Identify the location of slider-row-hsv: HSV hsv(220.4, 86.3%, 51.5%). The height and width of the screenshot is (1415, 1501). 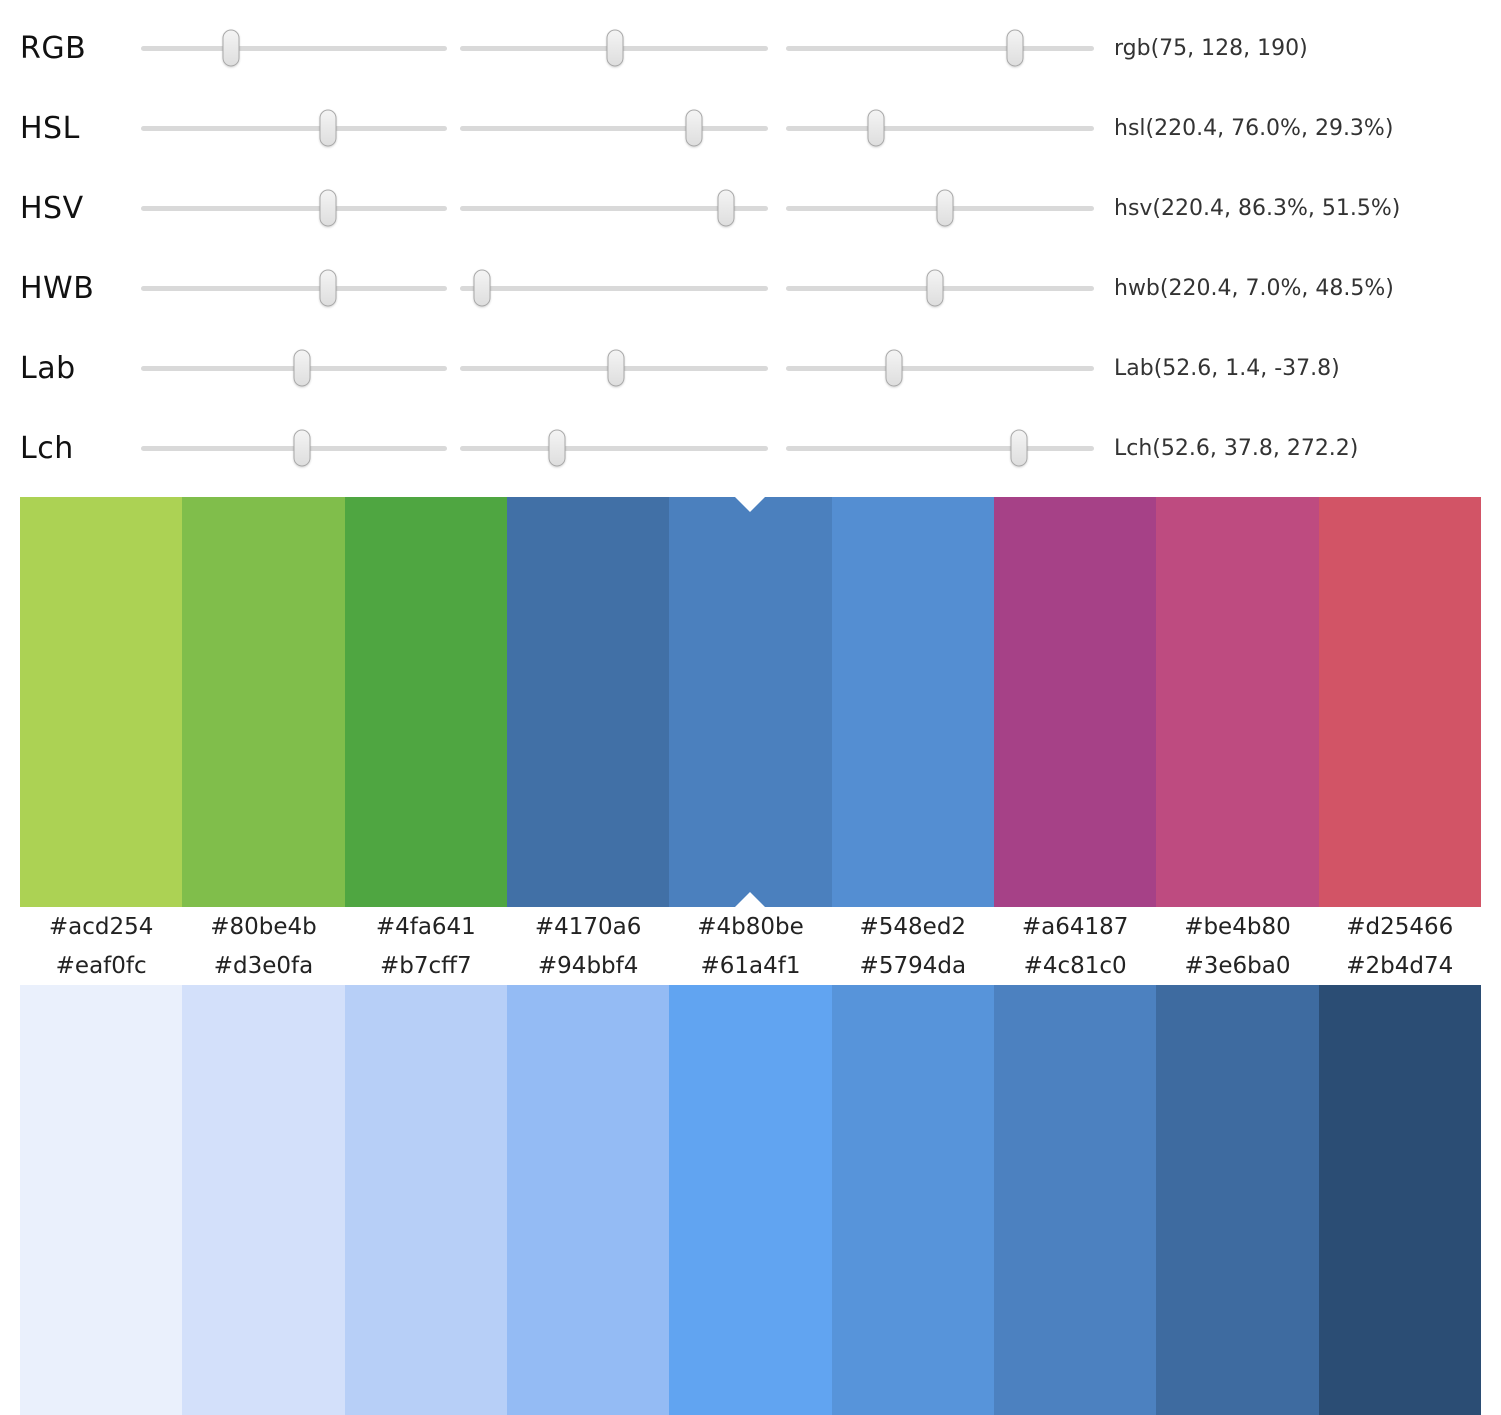
(750, 208).